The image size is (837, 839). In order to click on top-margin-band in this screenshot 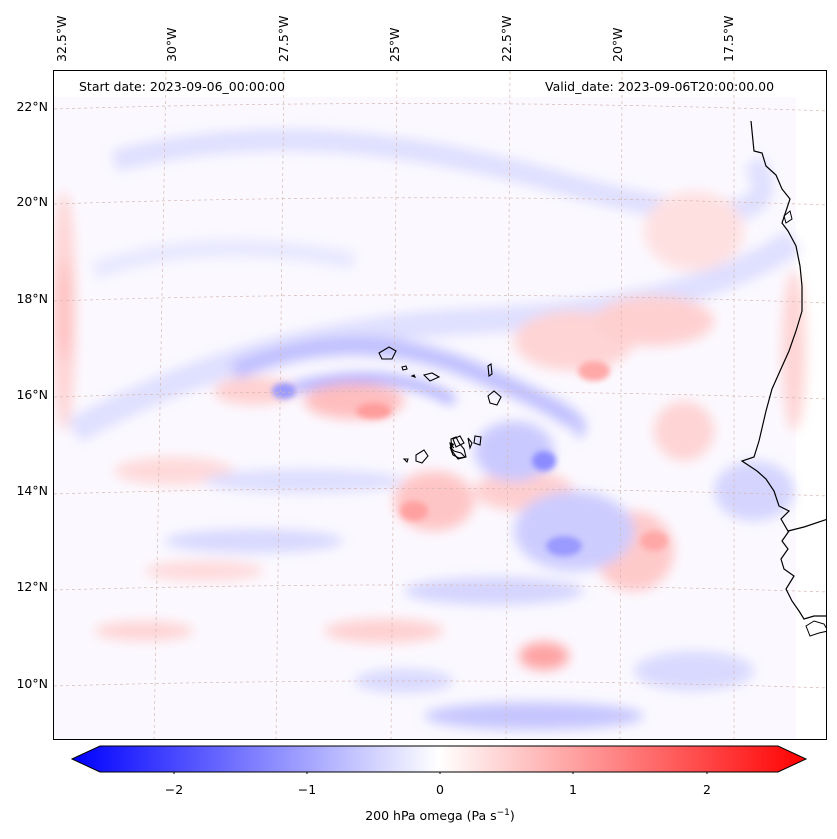, I will do `click(440, 84)`.